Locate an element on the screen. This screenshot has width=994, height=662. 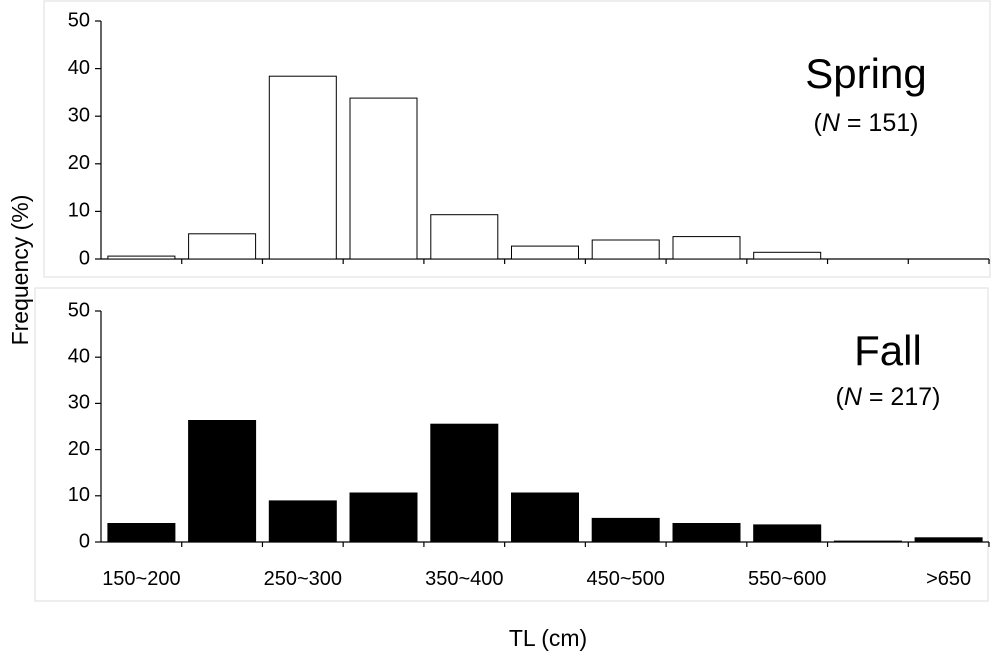
fall-panel-title: Fall is located at coordinates (888, 350).